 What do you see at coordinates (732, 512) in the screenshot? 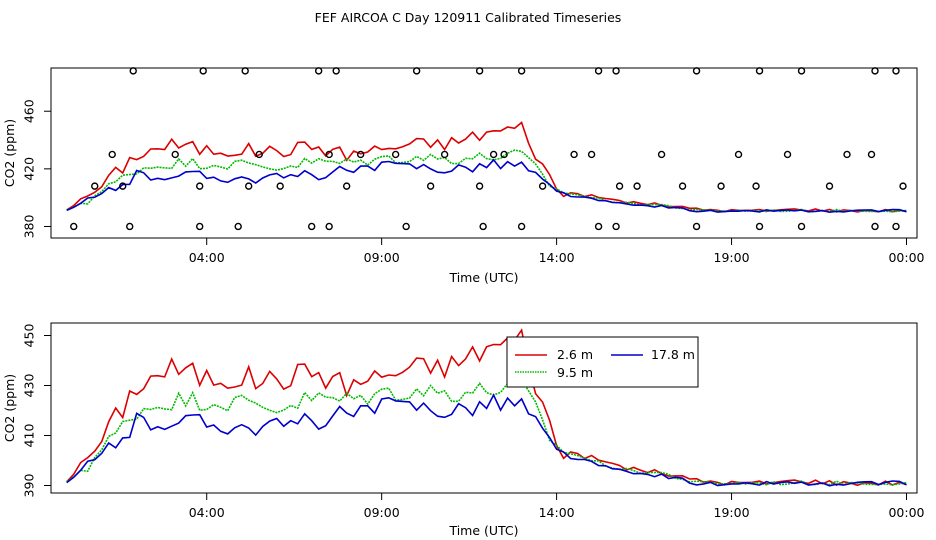
I see `bottom-x-tick-label: 19:00` at bounding box center [732, 512].